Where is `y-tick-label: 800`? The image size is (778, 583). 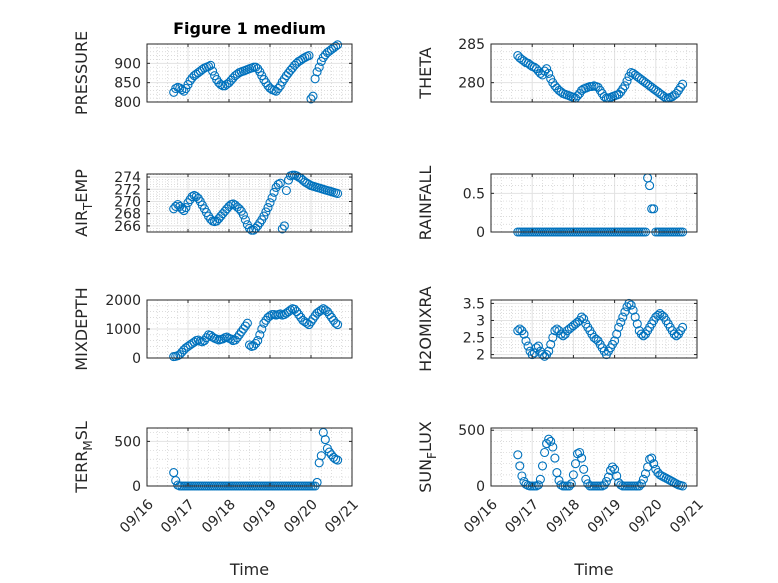
y-tick-label: 800 is located at coordinates (127, 103).